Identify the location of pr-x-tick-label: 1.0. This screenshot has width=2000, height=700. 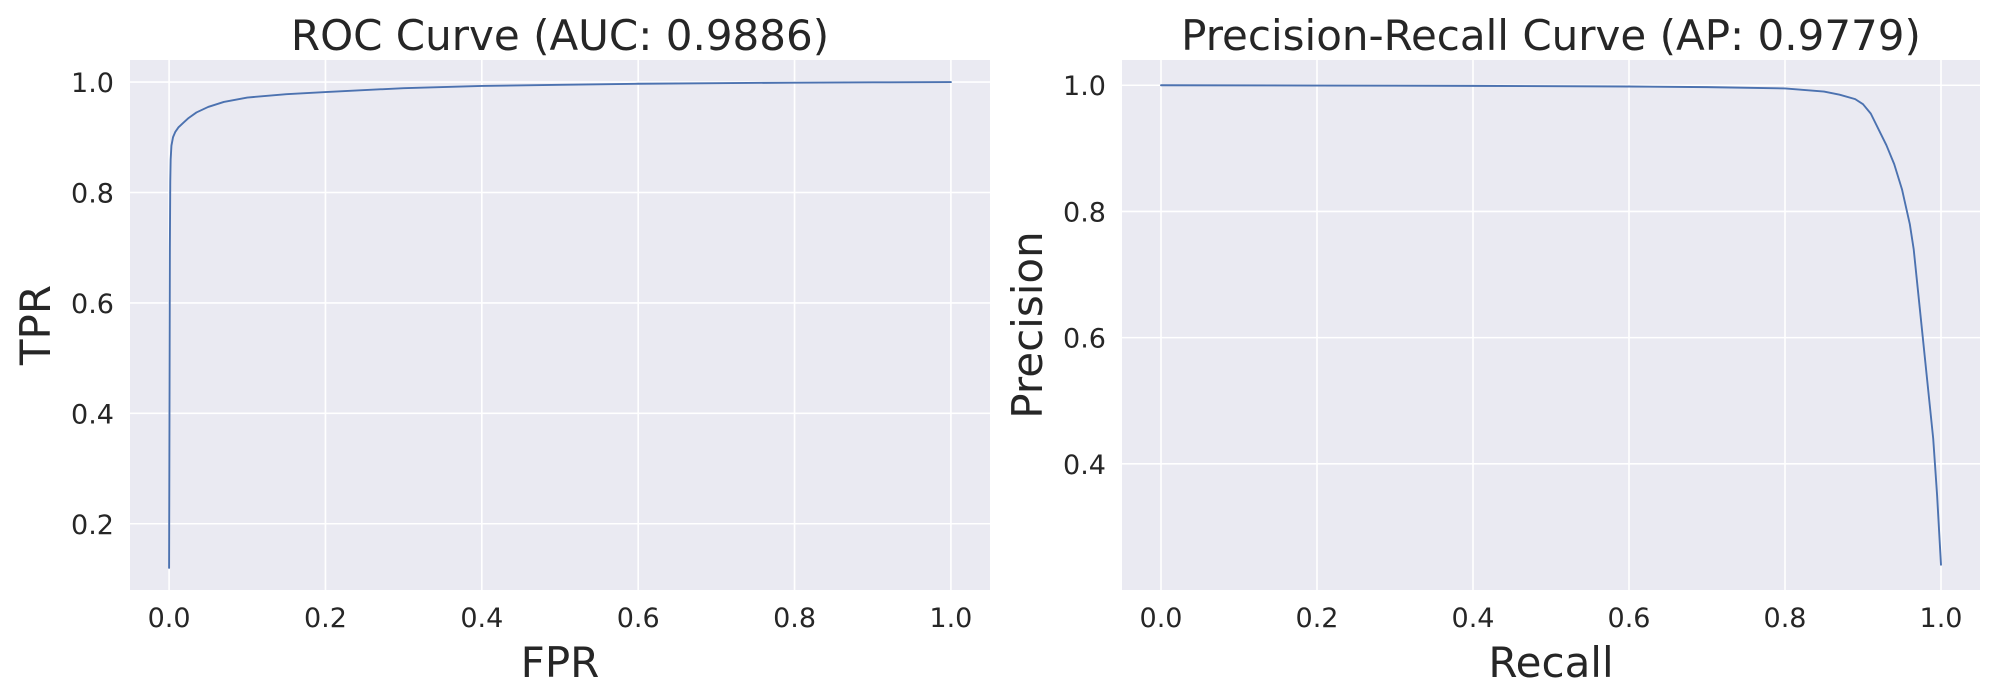
(1941, 618).